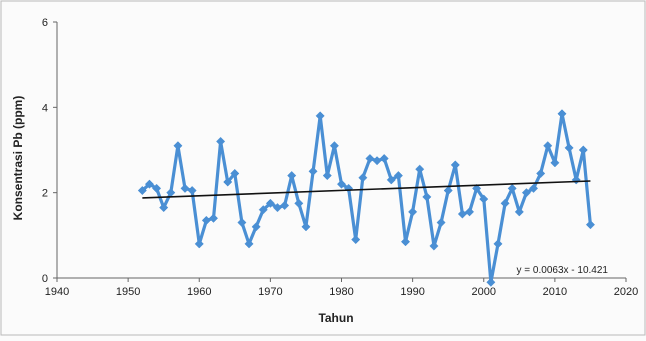 The width and height of the screenshot is (646, 341). Describe the element at coordinates (45, 279) in the screenshot. I see `y-tick-label: 0` at that location.